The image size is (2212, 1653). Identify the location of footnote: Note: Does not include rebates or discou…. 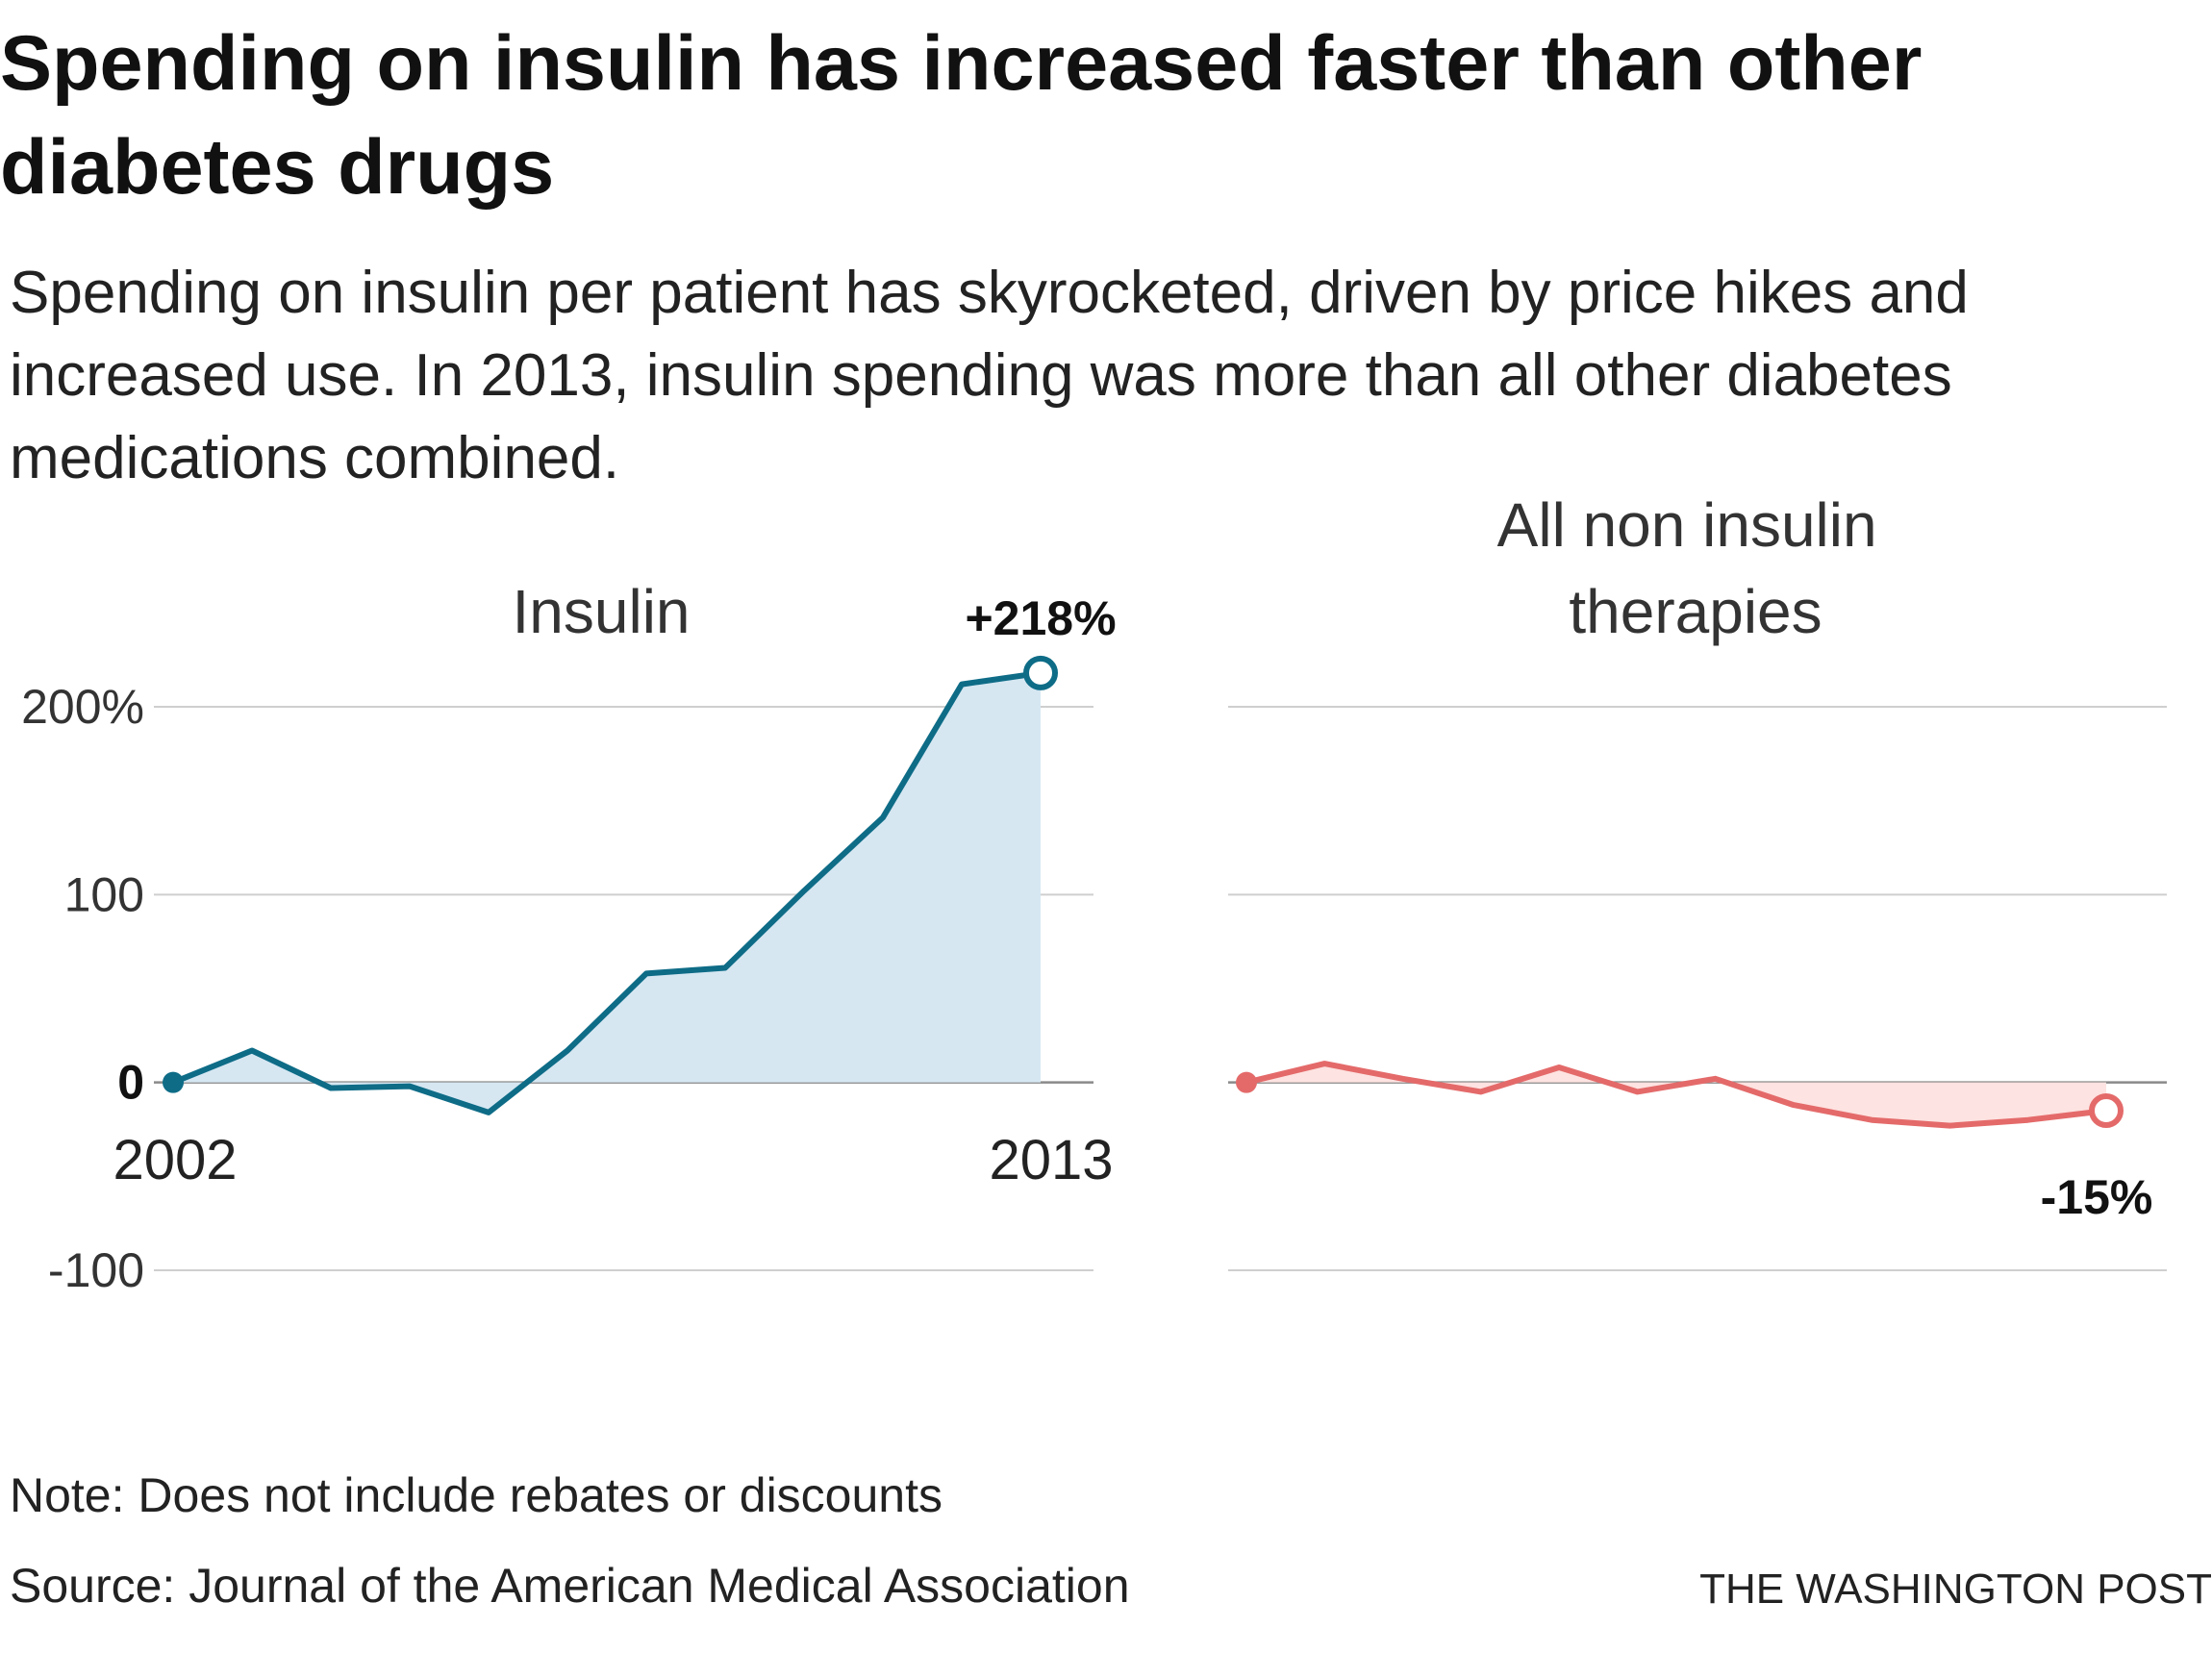
(477, 1495).